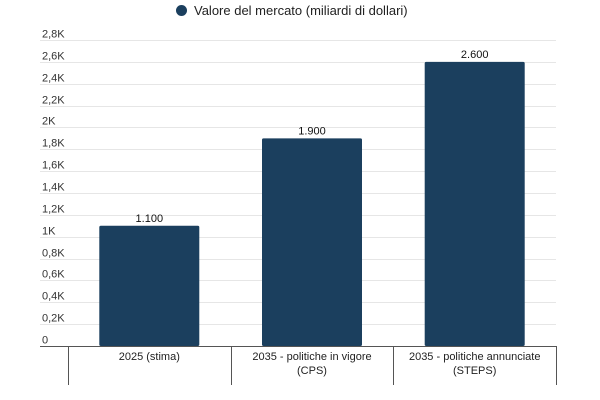 The image size is (600, 400). I want to click on y-tick-label: 2,8K, so click(53, 35).